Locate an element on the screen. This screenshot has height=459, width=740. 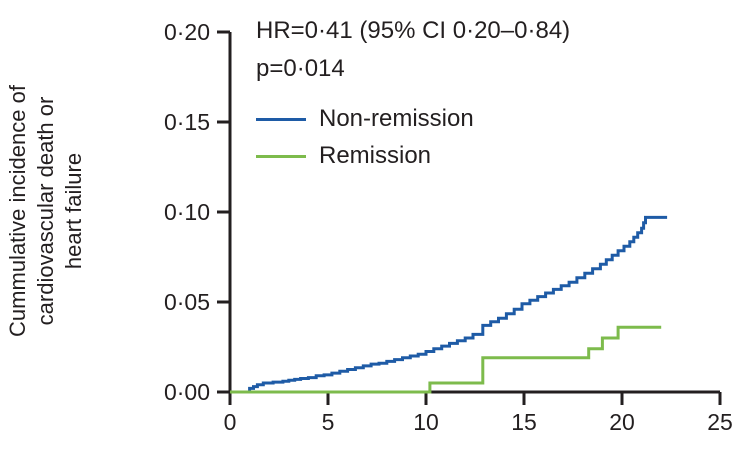
x-tick-label: 0 is located at coordinates (230, 422).